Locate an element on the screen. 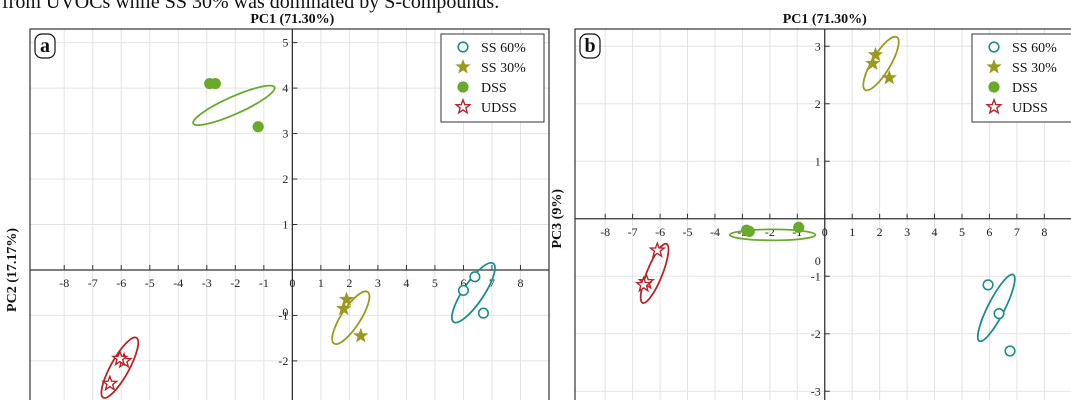 This screenshot has width=1071, height=400. x-tick-label: 6 is located at coordinates (463, 283).